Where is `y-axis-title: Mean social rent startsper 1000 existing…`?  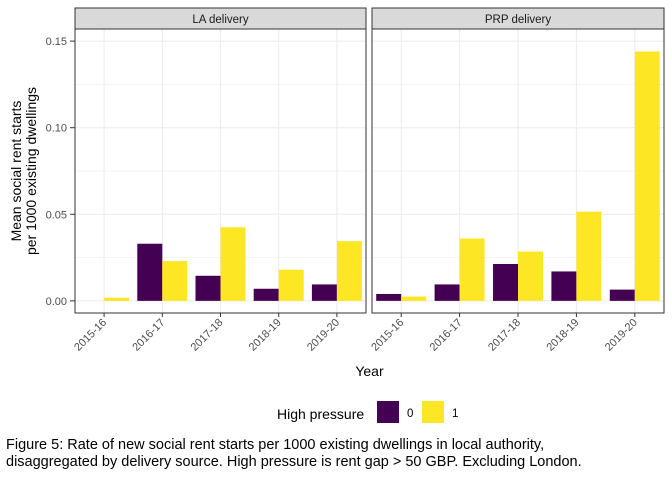 y-axis-title: Mean social rent startsper 1000 existing… is located at coordinates (23, 171).